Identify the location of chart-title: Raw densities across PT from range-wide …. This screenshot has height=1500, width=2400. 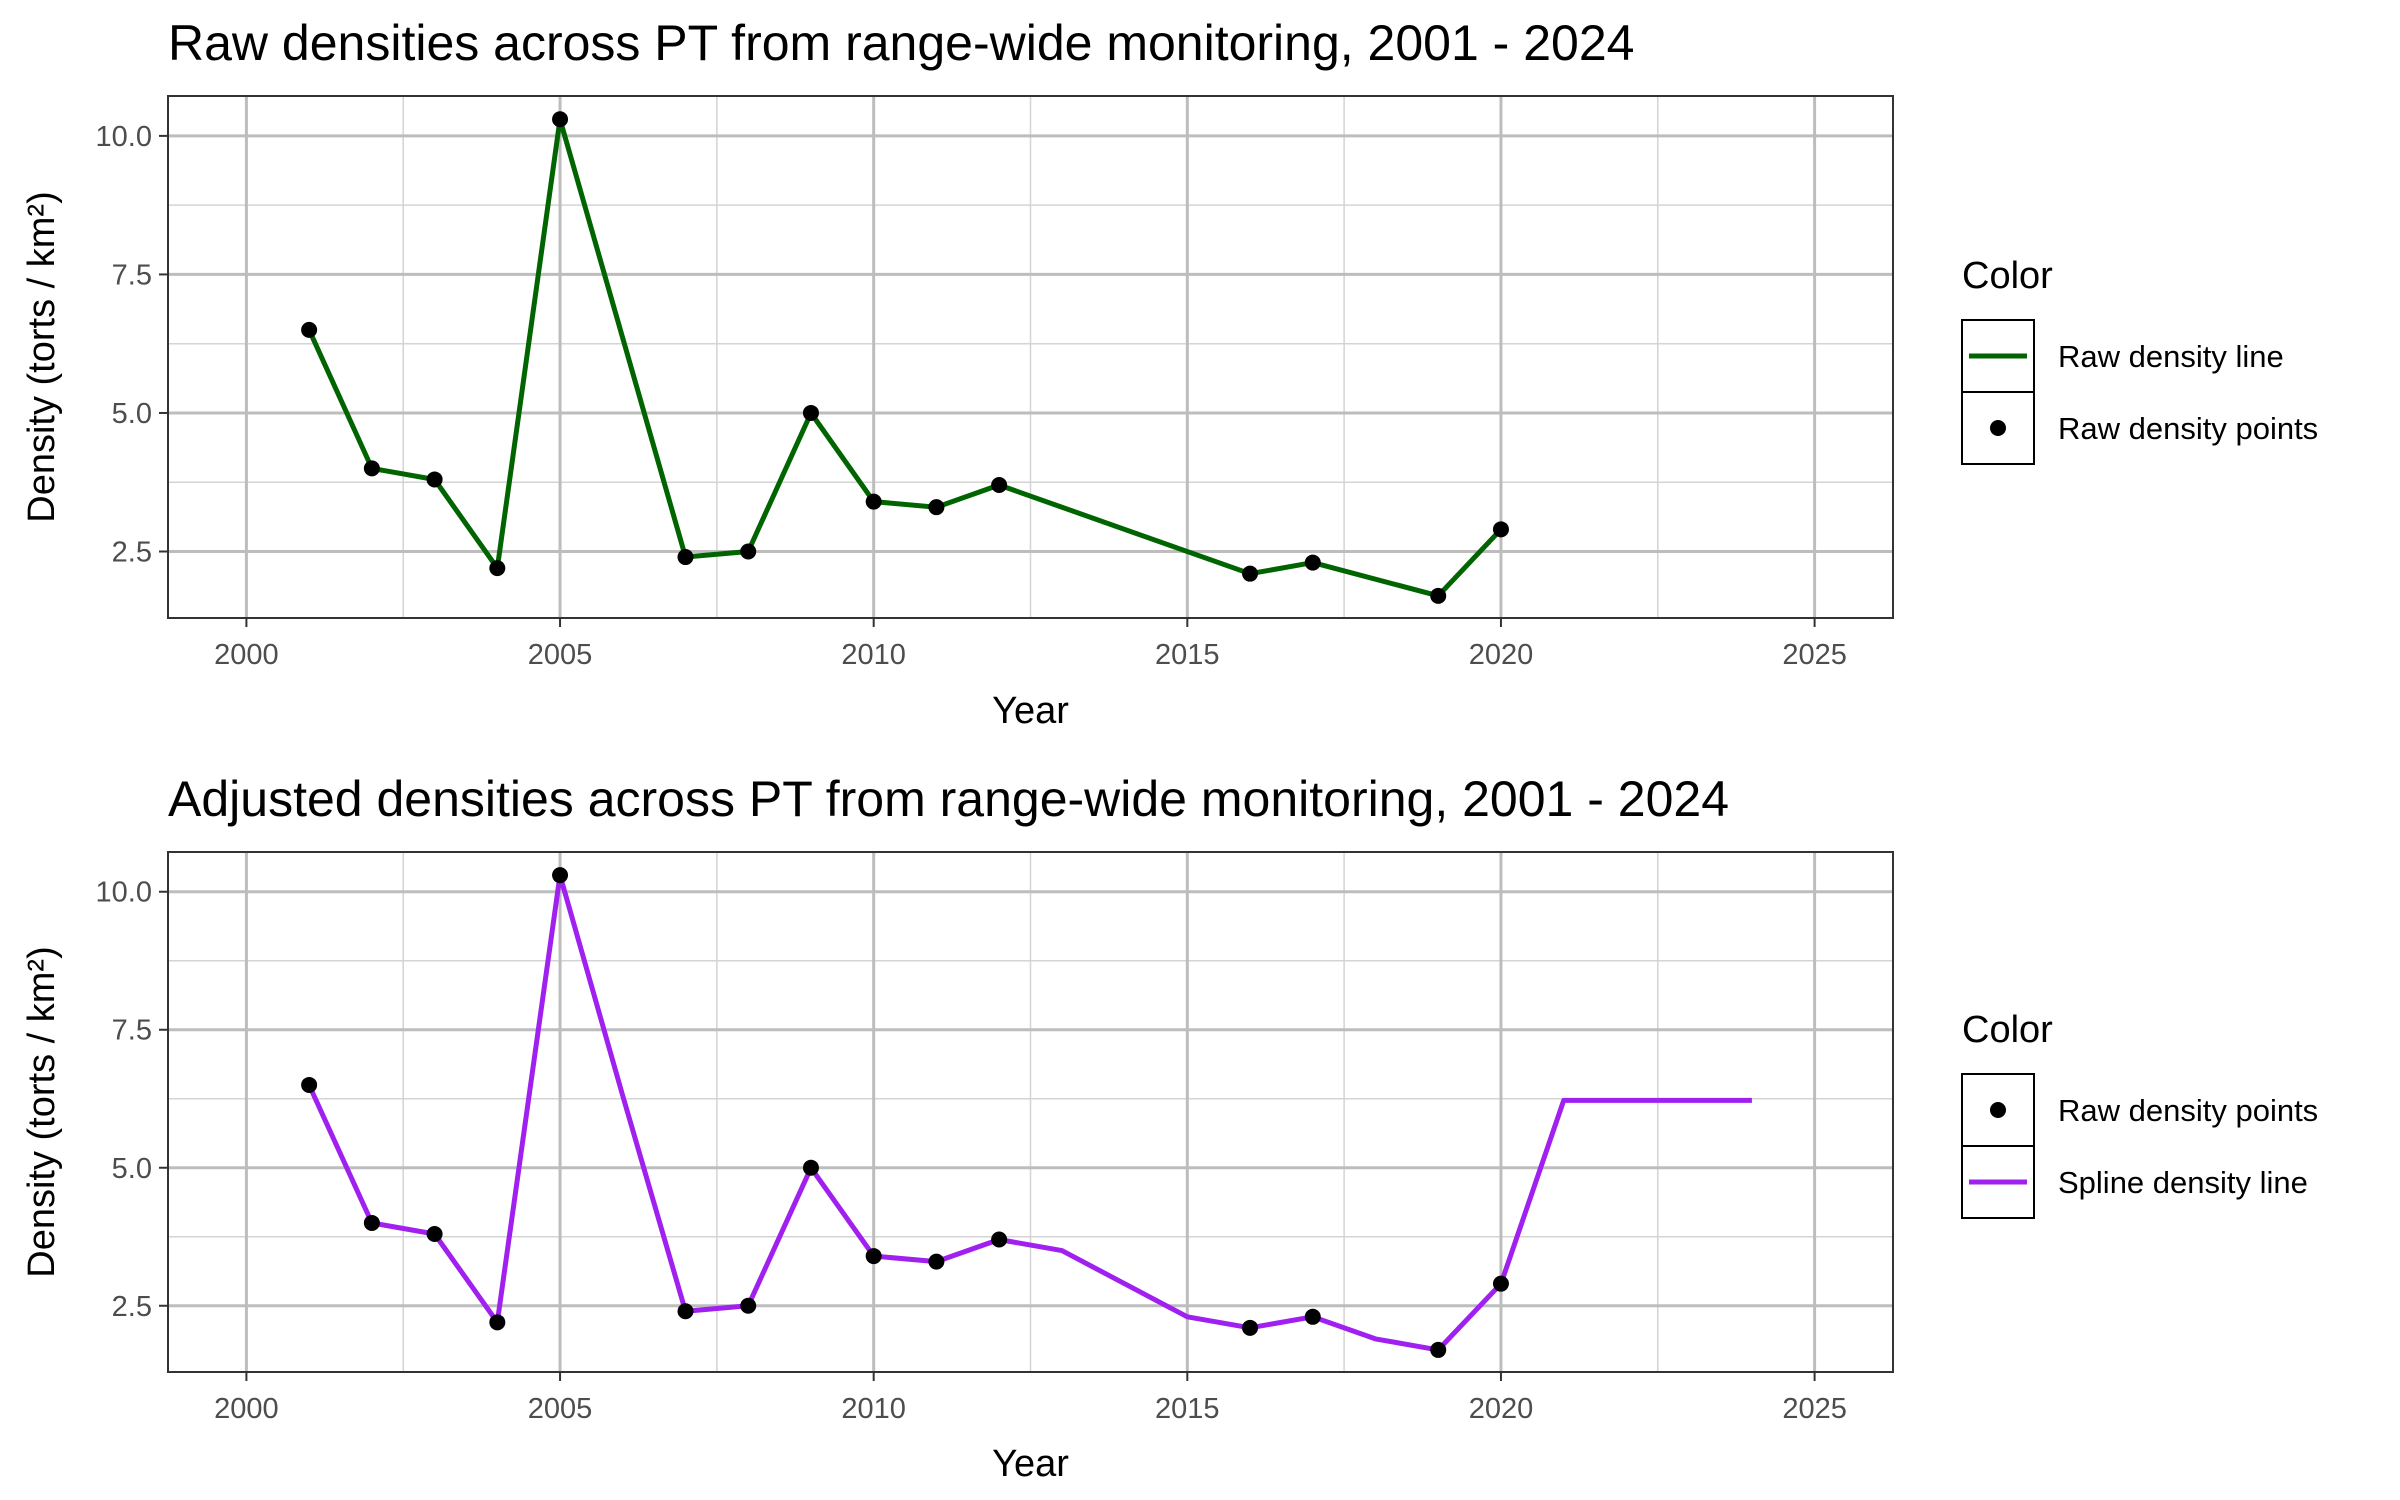
(901, 43).